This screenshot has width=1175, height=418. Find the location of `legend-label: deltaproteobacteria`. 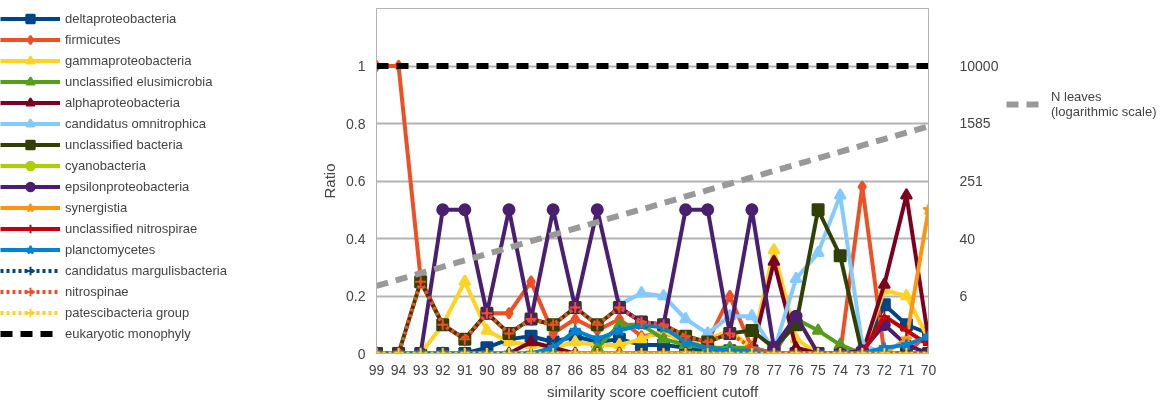

legend-label: deltaproteobacteria is located at coordinates (121, 19).